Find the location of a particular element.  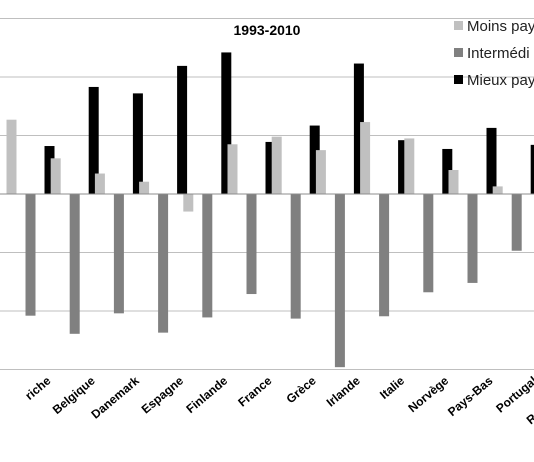

category-label: Pays-Bas is located at coordinates (470, 396).